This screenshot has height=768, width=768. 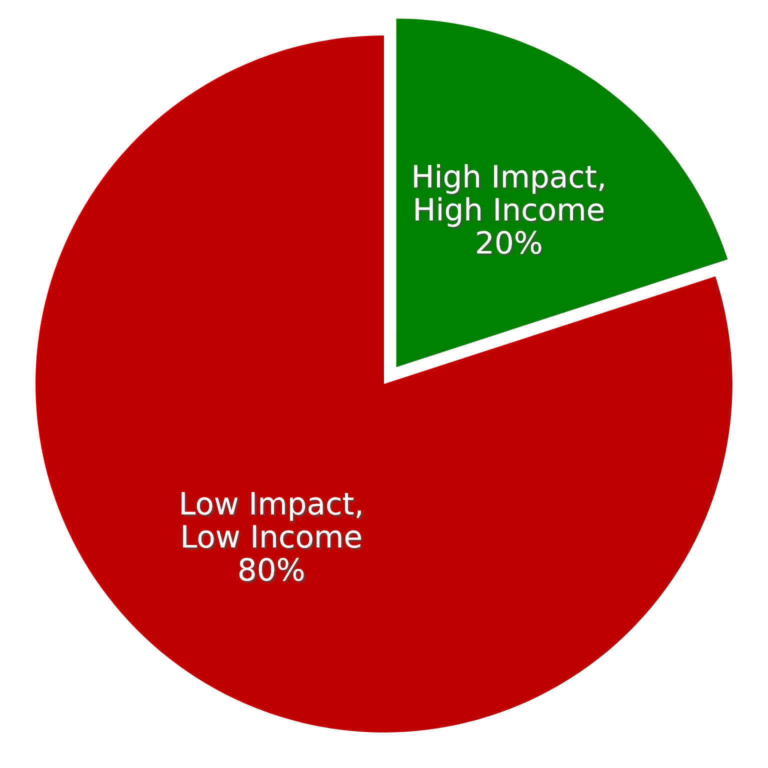 What do you see at coordinates (510, 196) in the screenshot?
I see `slice-label: High Impact, High Income` at bounding box center [510, 196].